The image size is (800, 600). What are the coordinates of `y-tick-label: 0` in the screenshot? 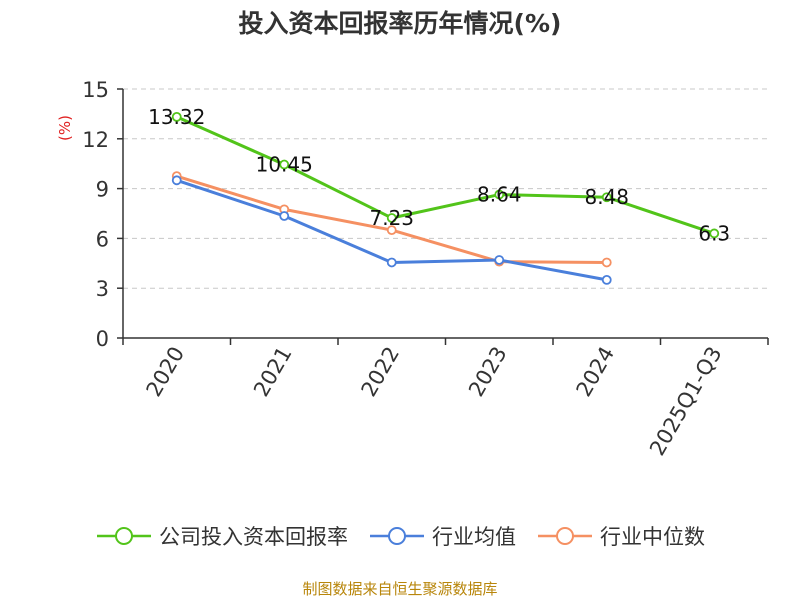 It's located at (102, 339).